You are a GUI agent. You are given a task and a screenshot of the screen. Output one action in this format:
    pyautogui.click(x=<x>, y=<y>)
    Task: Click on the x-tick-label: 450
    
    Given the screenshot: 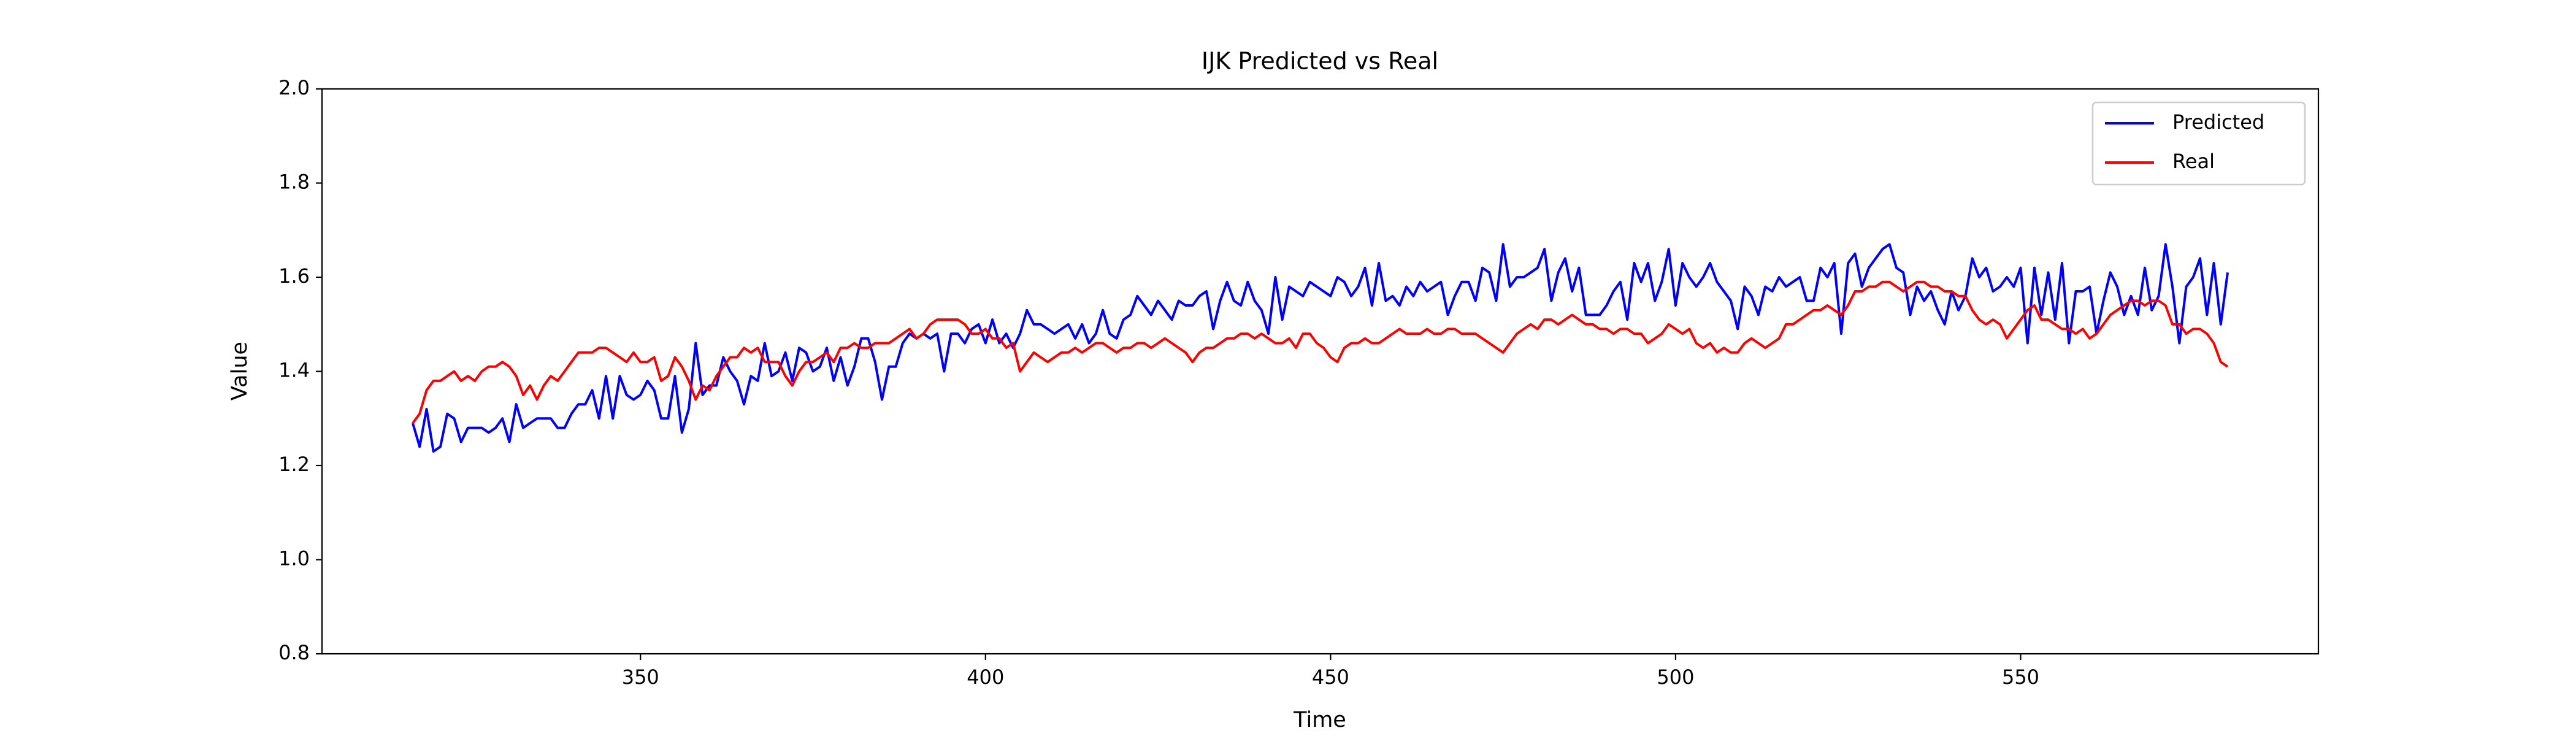 What is the action you would take?
    pyautogui.click(x=1330, y=677)
    